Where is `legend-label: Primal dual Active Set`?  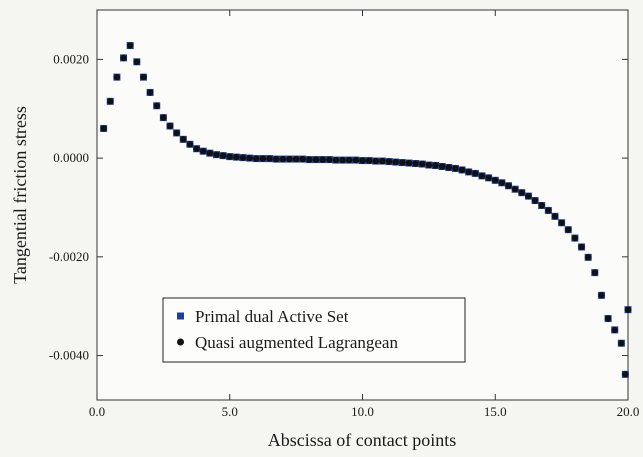
legend-label: Primal dual Active Set is located at coordinates (272, 316).